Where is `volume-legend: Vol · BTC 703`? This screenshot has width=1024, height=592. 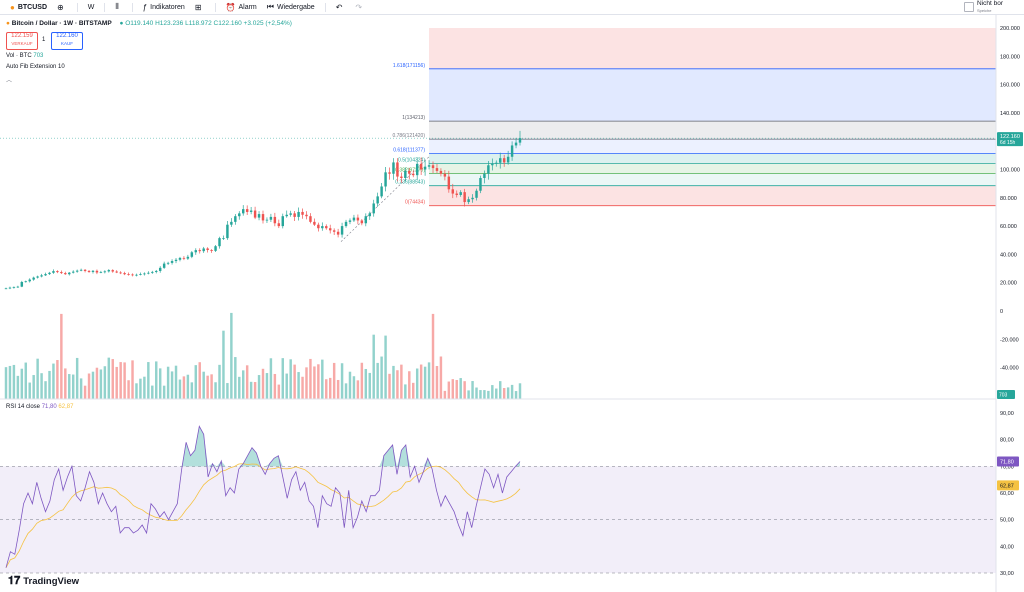
volume-legend: Vol · BTC 703 is located at coordinates (24, 56).